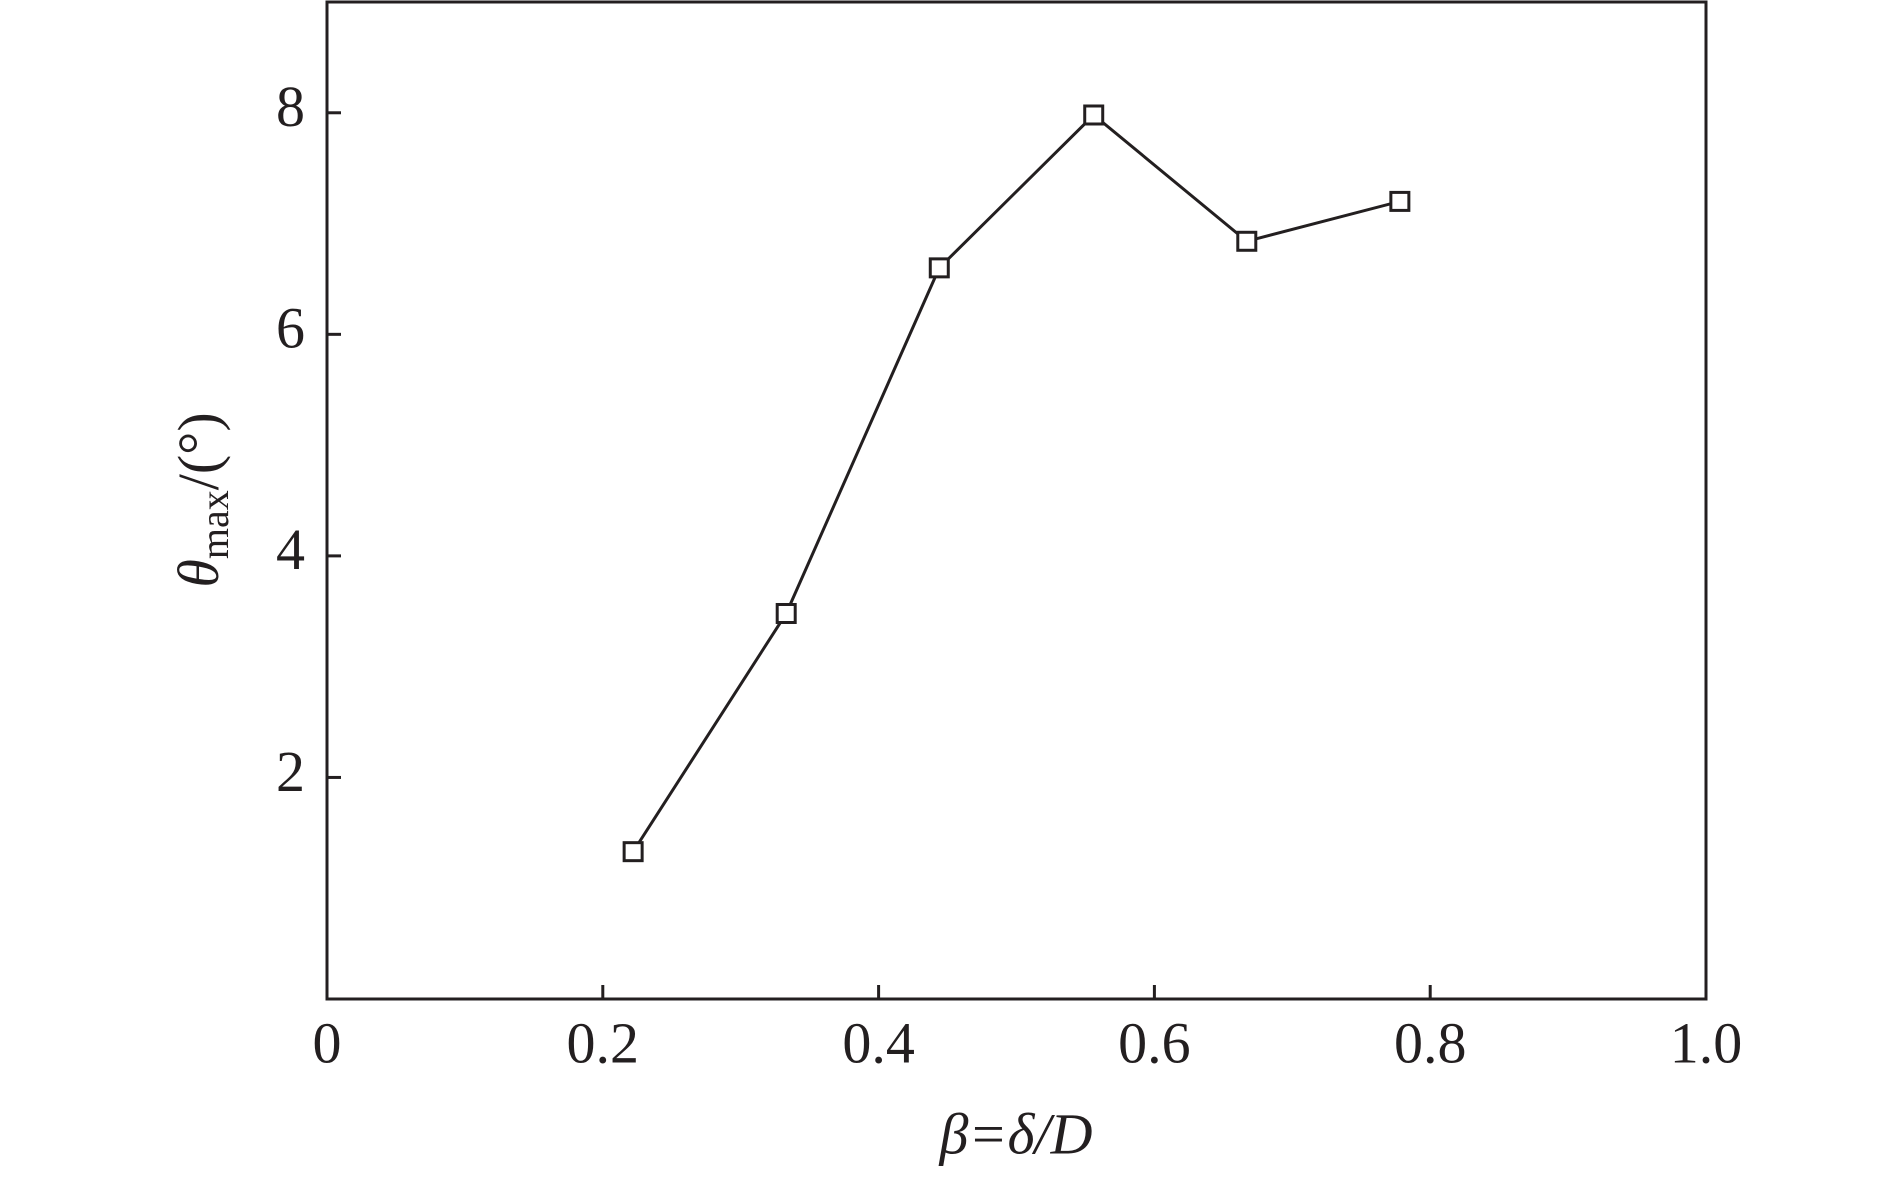 This screenshot has height=1177, width=1890. Describe the element at coordinates (290, 549) in the screenshot. I see `y-tick-label: 4` at that location.